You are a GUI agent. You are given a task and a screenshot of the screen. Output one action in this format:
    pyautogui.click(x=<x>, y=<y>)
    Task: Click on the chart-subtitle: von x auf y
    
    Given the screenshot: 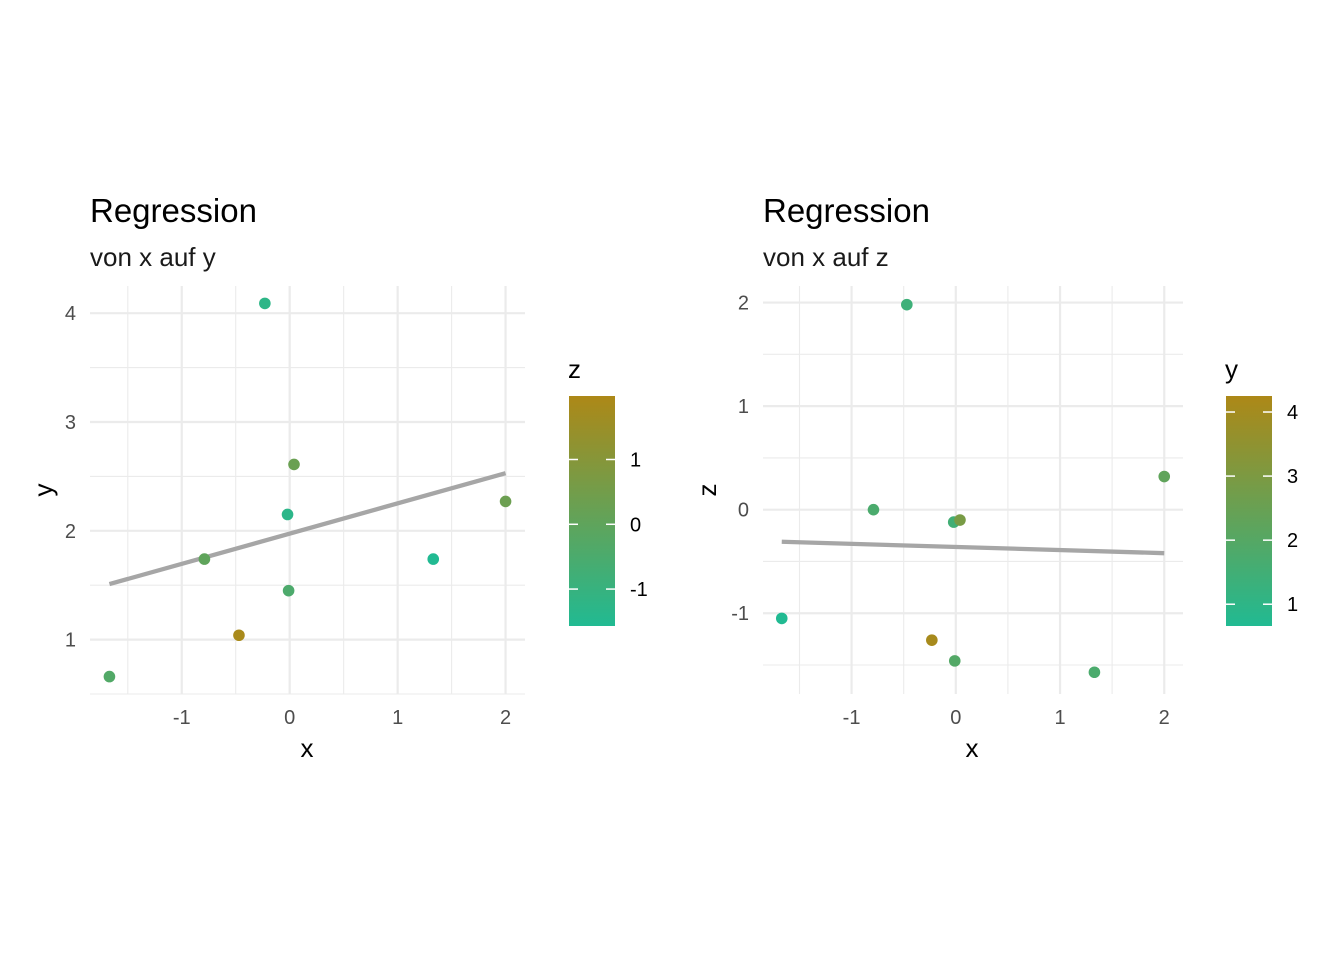 What is the action you would take?
    pyautogui.click(x=153, y=257)
    